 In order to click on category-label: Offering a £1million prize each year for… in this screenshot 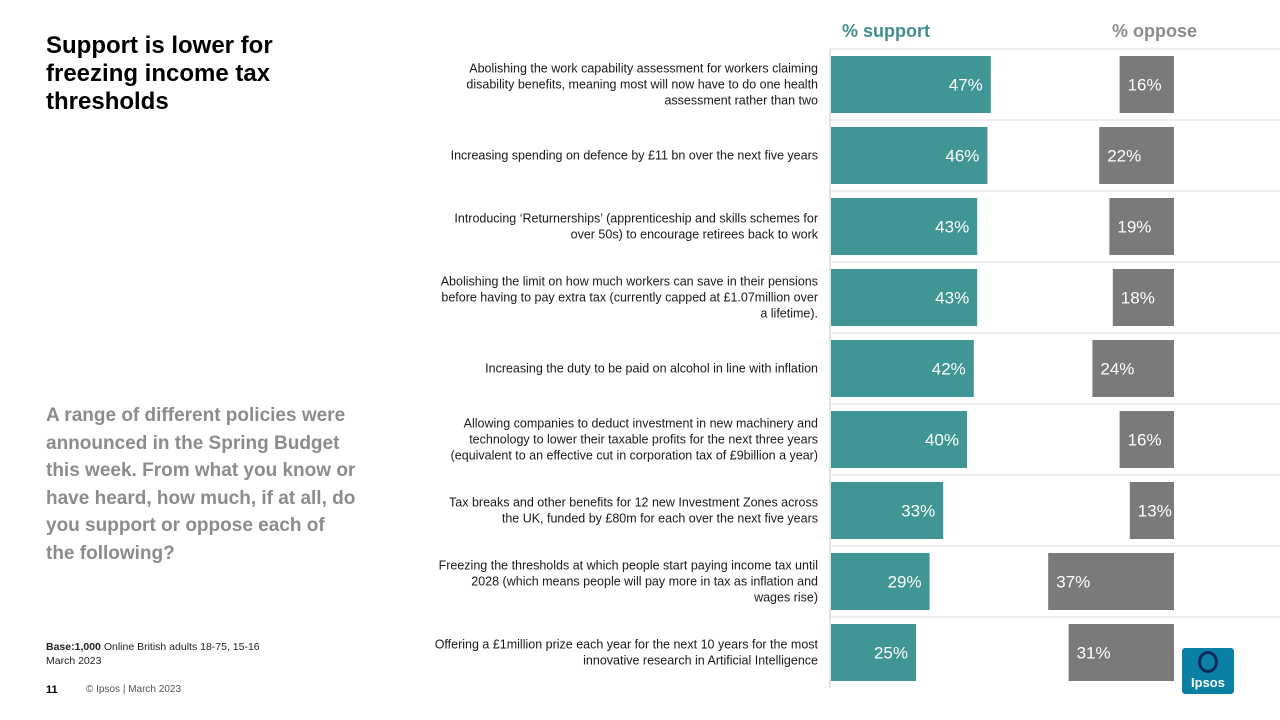, I will do `click(627, 653)`.